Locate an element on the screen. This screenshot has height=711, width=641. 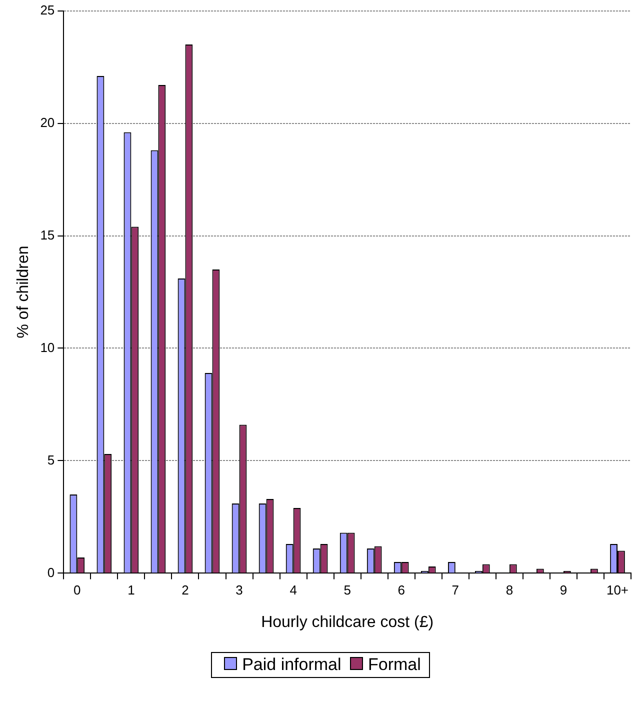
y-tick-label: 15 is located at coordinates (47, 234).